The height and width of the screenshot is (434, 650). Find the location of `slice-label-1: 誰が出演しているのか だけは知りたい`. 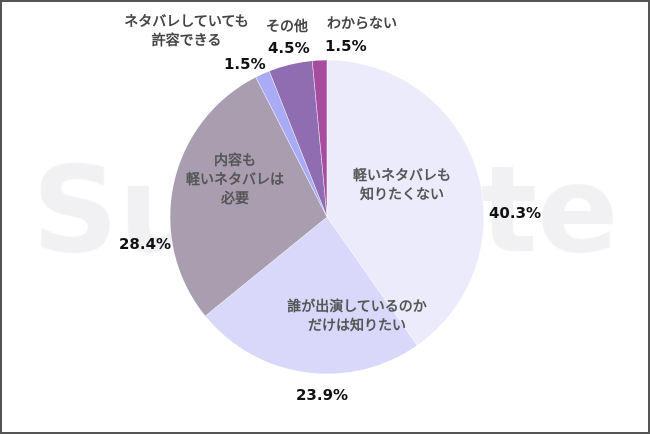

slice-label-1: 誰が出演しているのか だけは知りたい is located at coordinates (357, 316).